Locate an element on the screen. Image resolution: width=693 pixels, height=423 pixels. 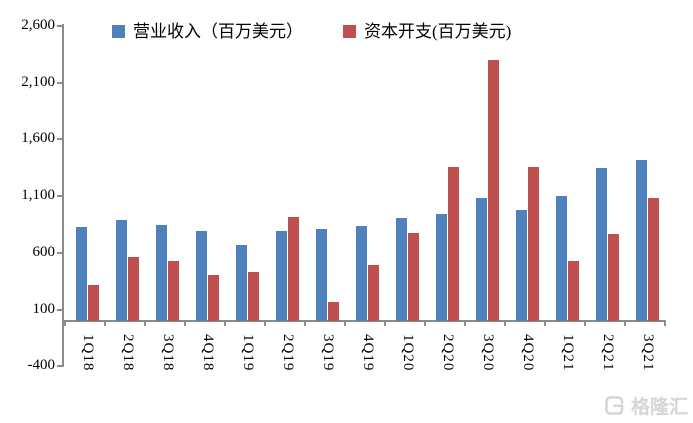
legend-label: 资本开支(百万美元) is located at coordinates (438, 31).